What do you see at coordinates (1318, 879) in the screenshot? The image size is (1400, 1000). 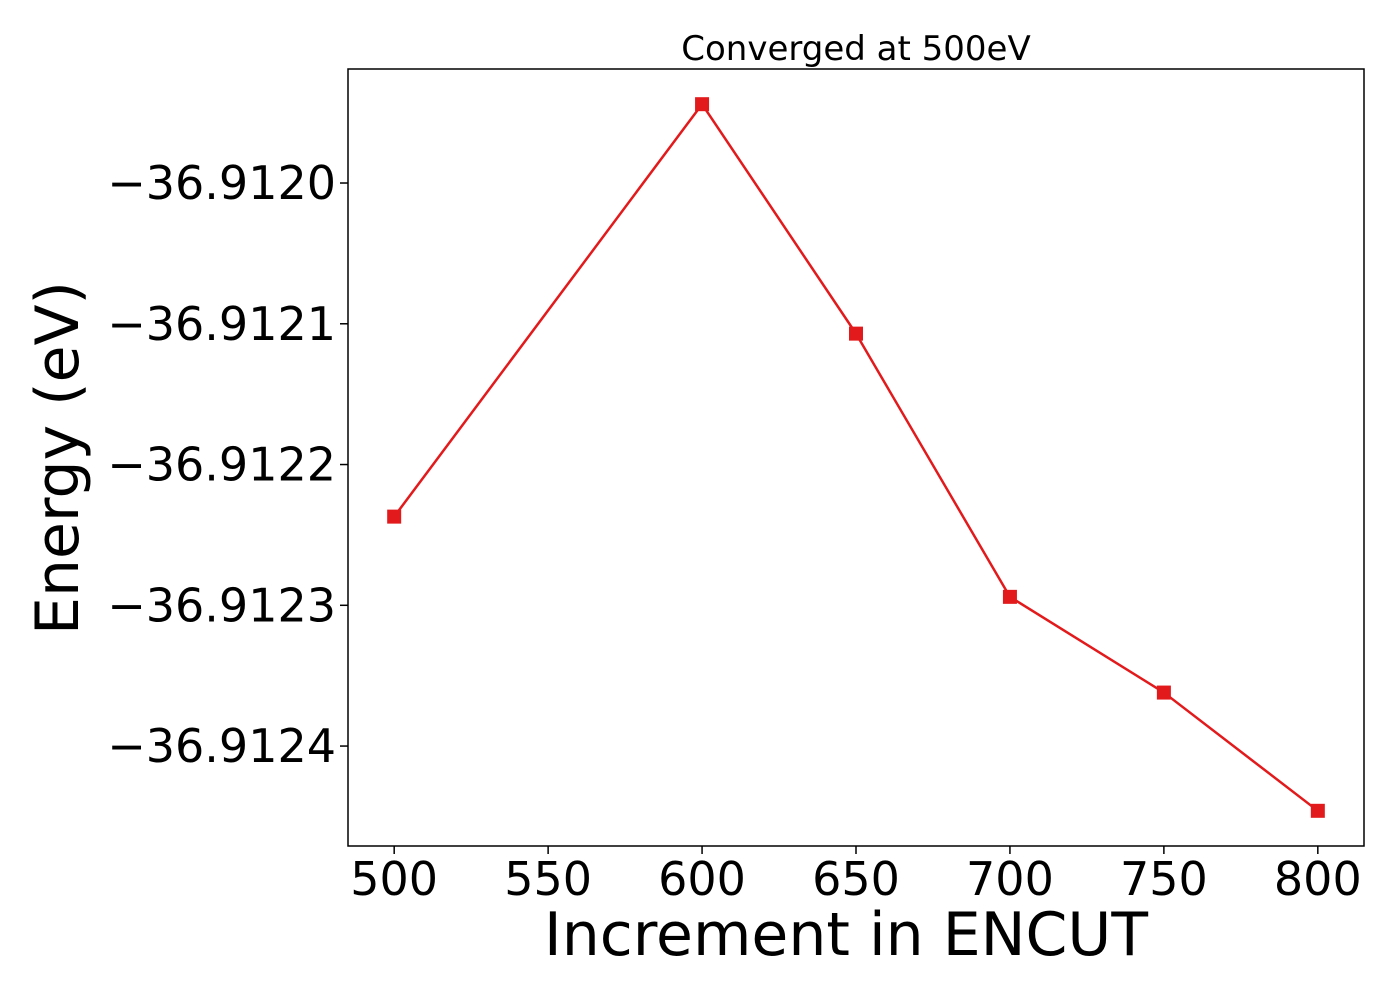 I see `x-tick-label-800: 800` at bounding box center [1318, 879].